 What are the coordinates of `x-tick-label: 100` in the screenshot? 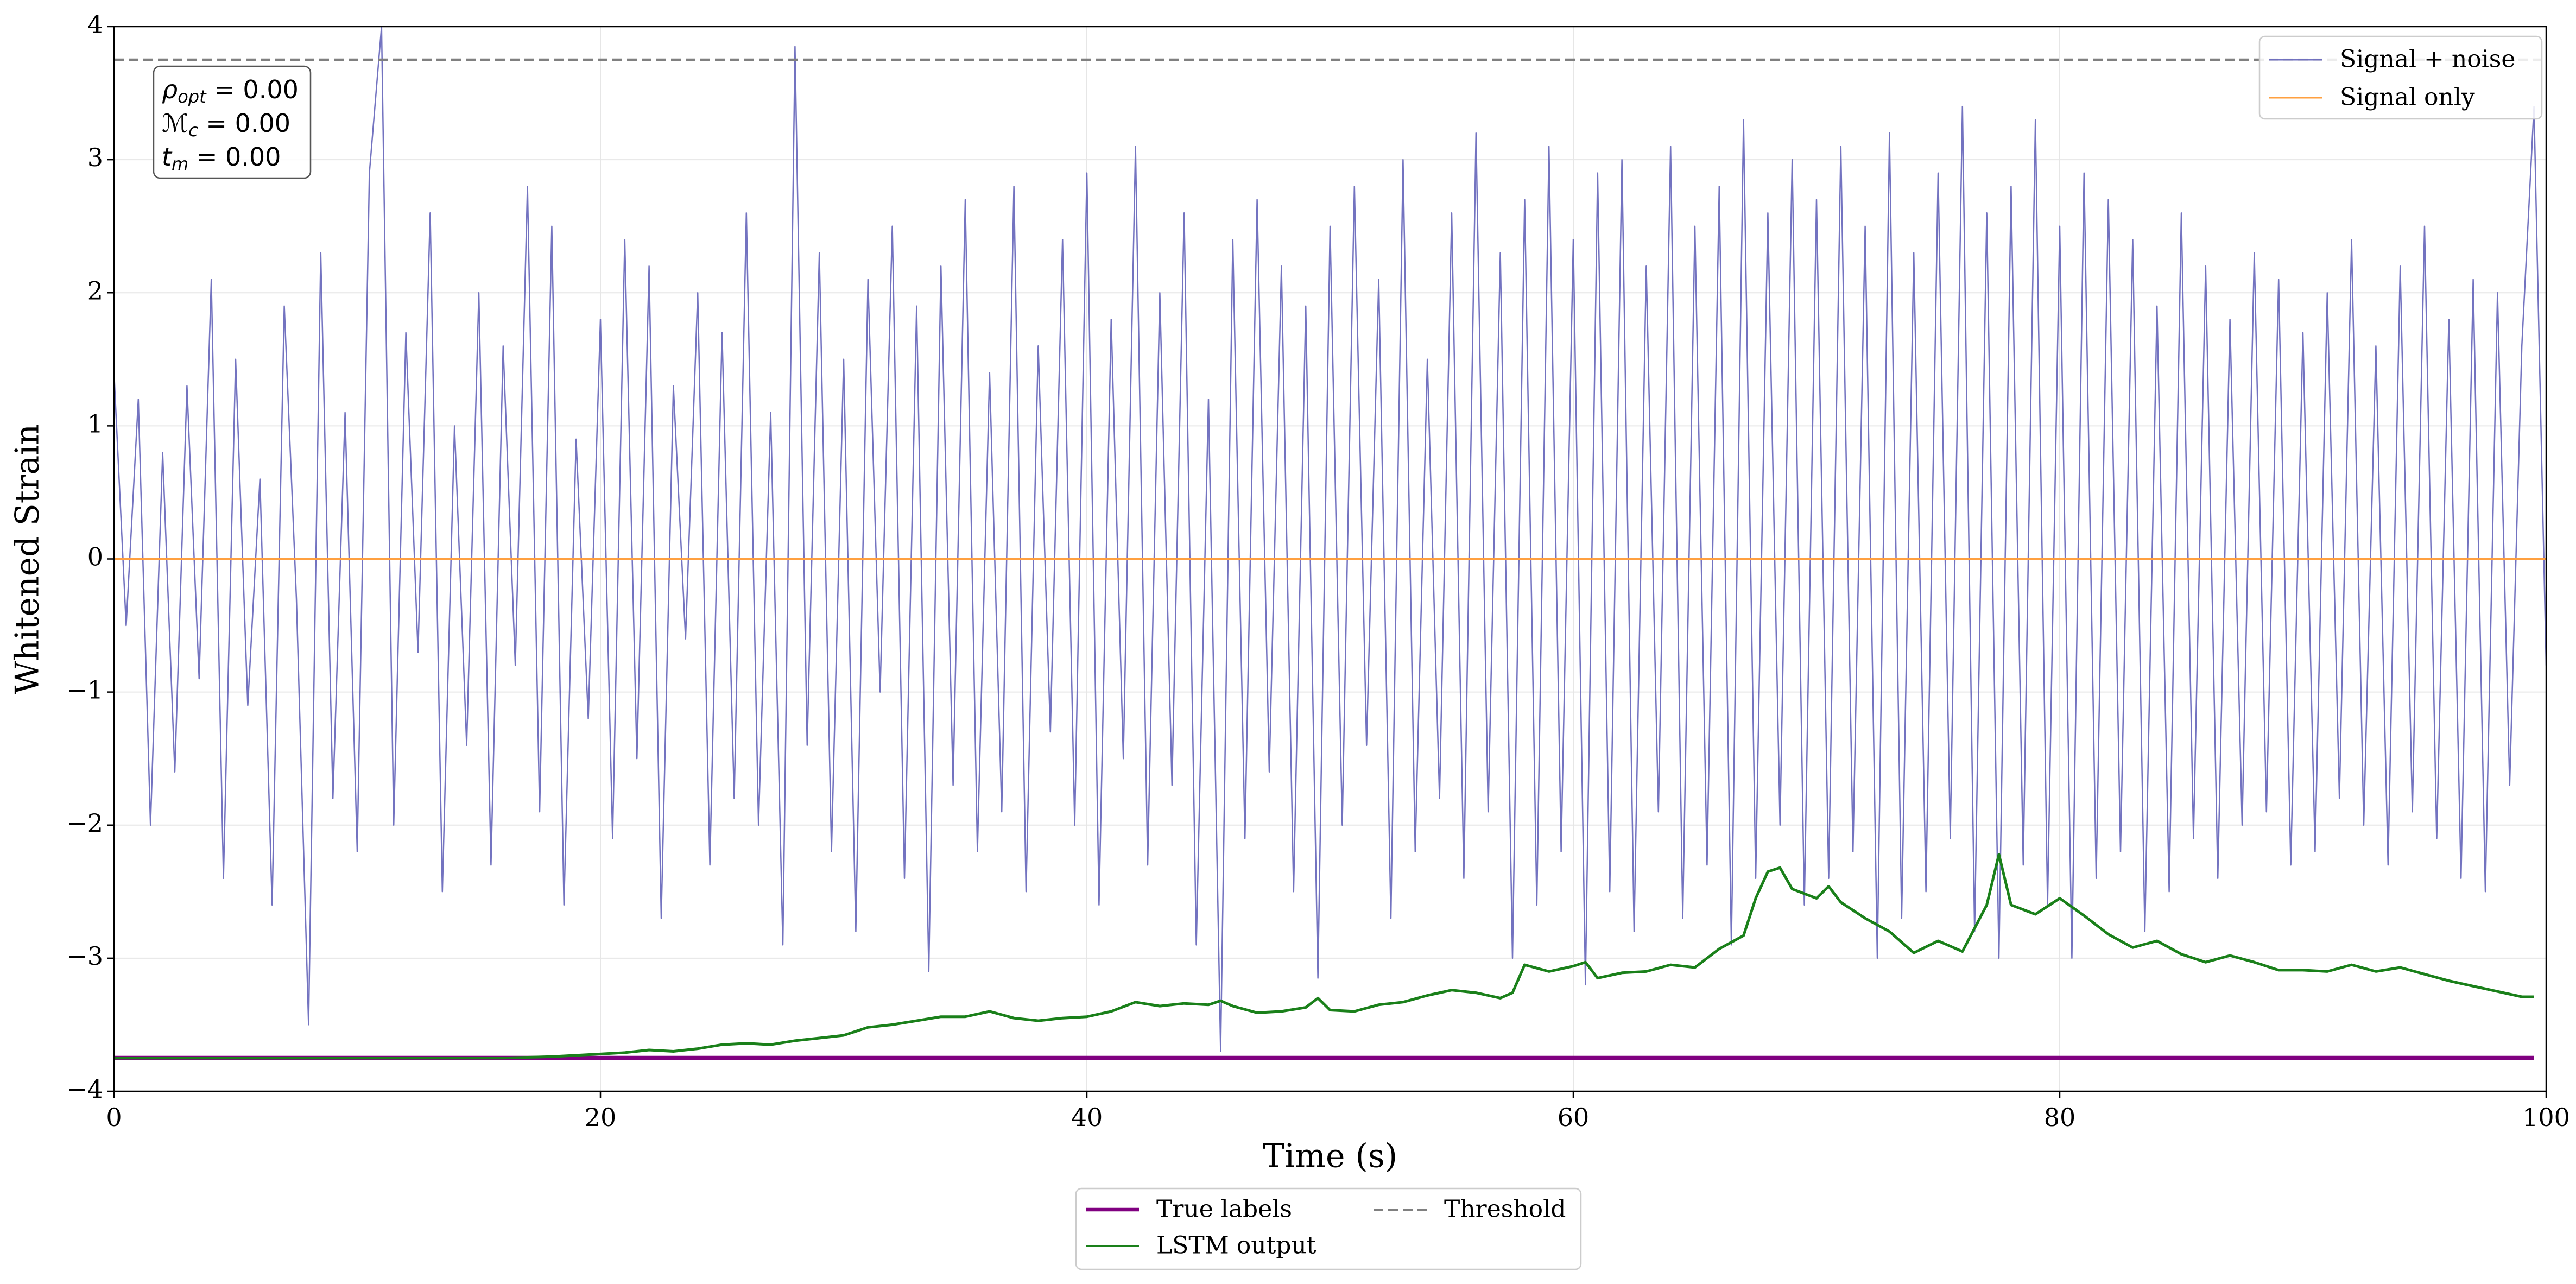 It's located at (2546, 1117).